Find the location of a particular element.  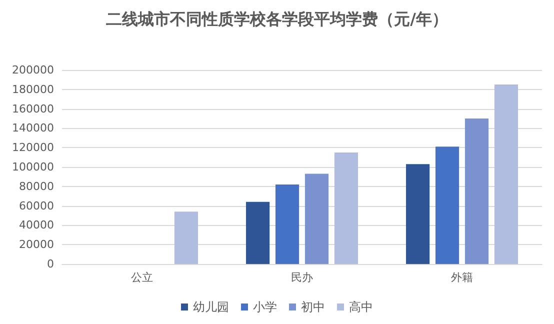

y-tick-label: 100000 is located at coordinates (33, 167).